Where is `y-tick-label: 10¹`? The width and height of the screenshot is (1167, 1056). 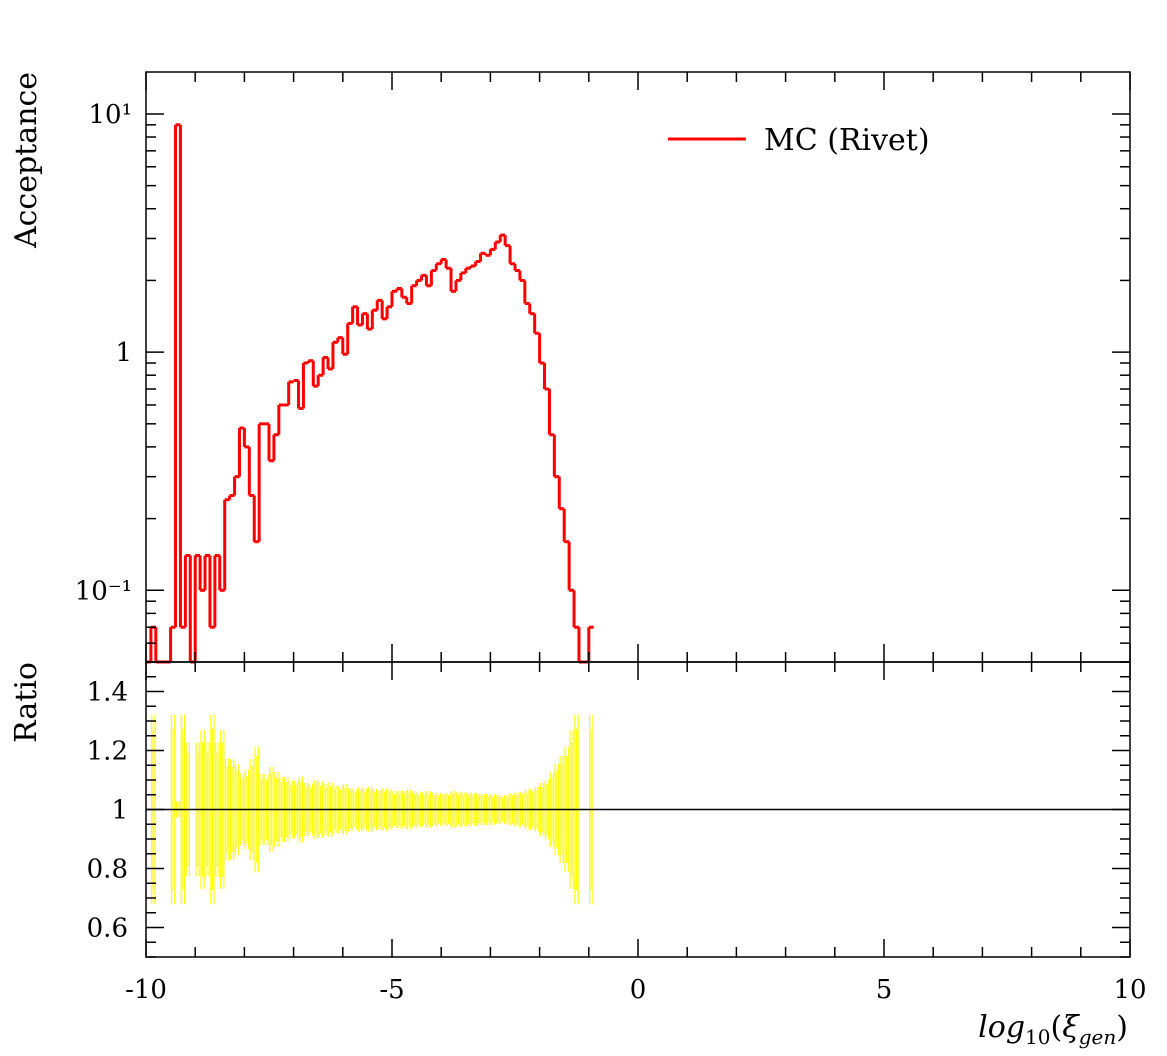
y-tick-label: 10¹ is located at coordinates (110, 115).